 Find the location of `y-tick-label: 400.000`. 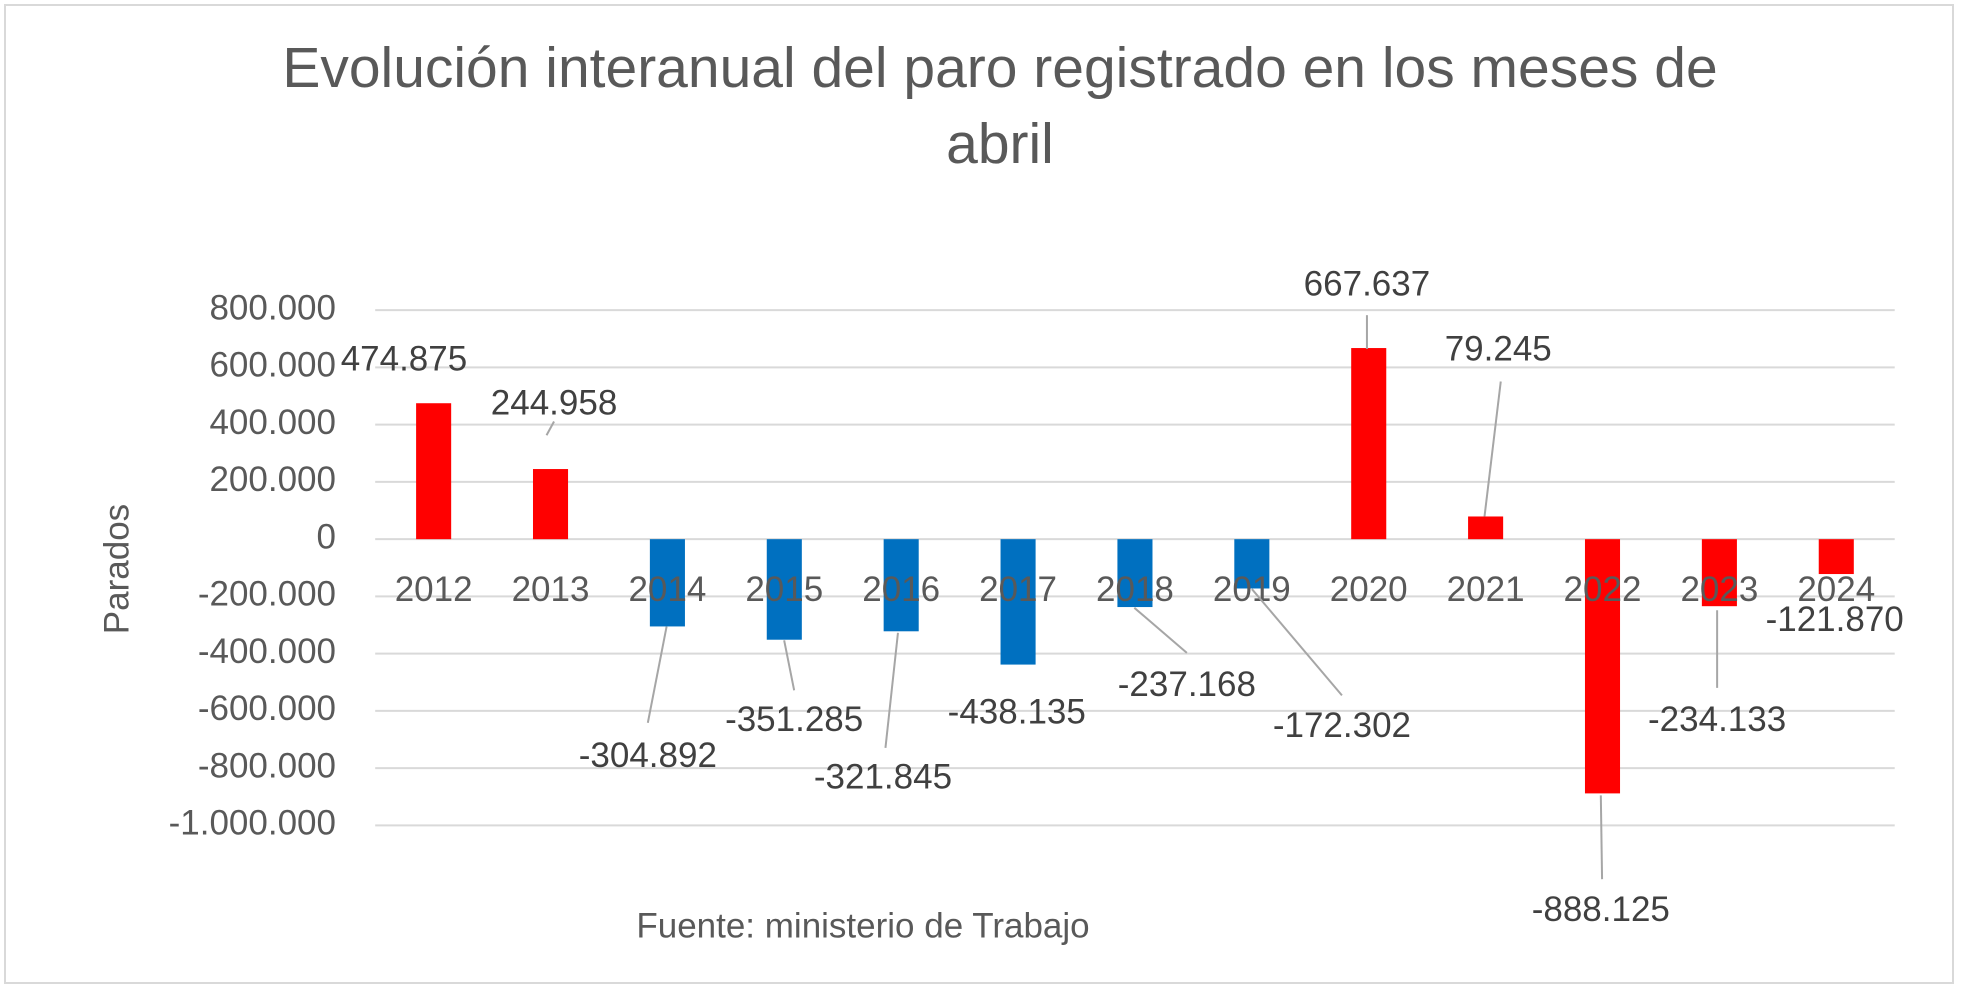

y-tick-label: 400.000 is located at coordinates (272, 422).